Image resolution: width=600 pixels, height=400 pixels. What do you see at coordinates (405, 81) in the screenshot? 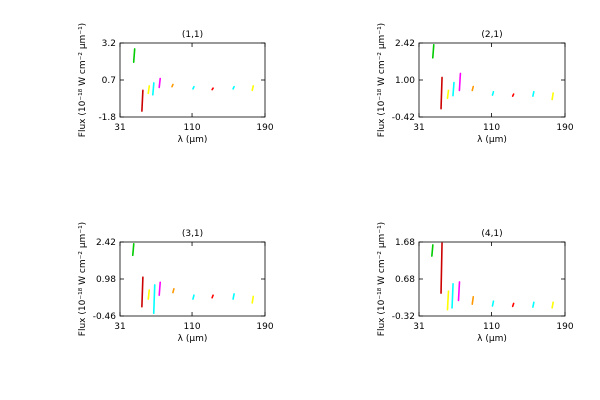
I see `y-tick-label: 1.00` at bounding box center [405, 81].